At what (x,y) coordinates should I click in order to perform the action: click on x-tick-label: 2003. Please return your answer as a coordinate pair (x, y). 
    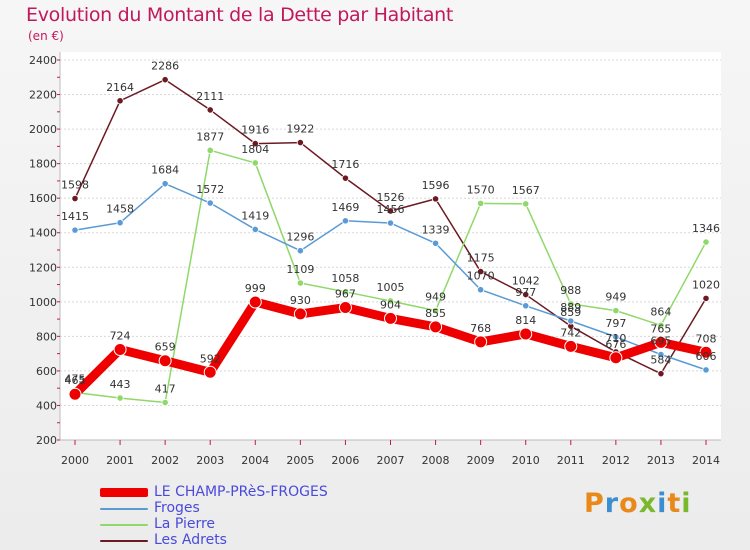
    Looking at the image, I should click on (210, 460).